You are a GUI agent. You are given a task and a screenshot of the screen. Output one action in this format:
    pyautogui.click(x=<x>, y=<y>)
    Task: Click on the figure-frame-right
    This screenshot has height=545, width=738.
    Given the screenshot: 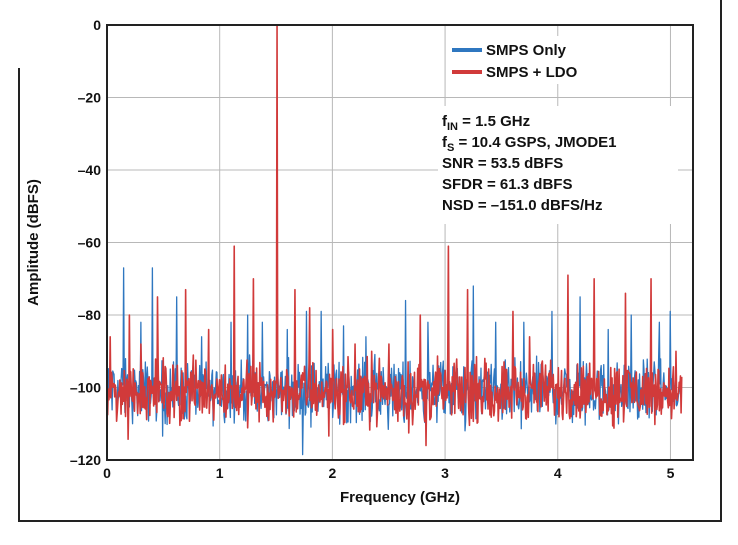 What is the action you would take?
    pyautogui.click(x=721, y=261)
    